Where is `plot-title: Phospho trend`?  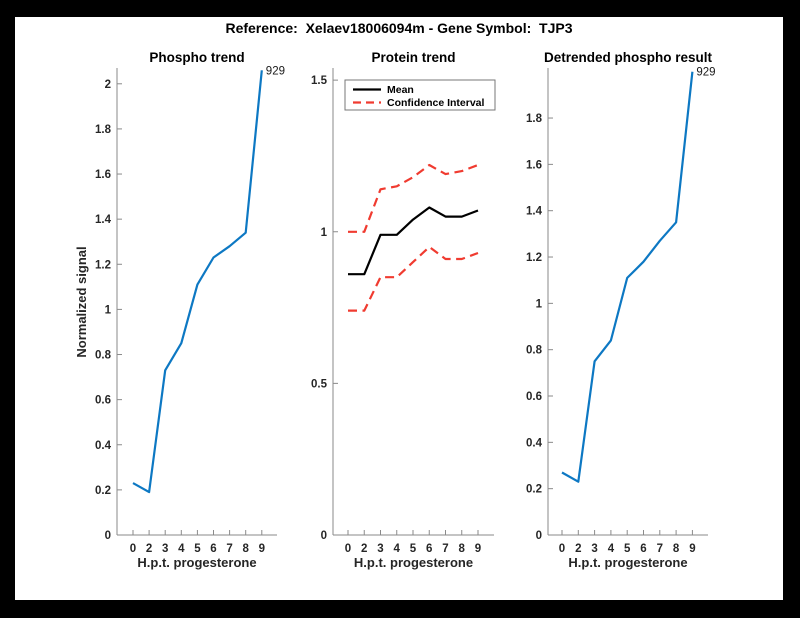 plot-title: Phospho trend is located at coordinates (196, 57).